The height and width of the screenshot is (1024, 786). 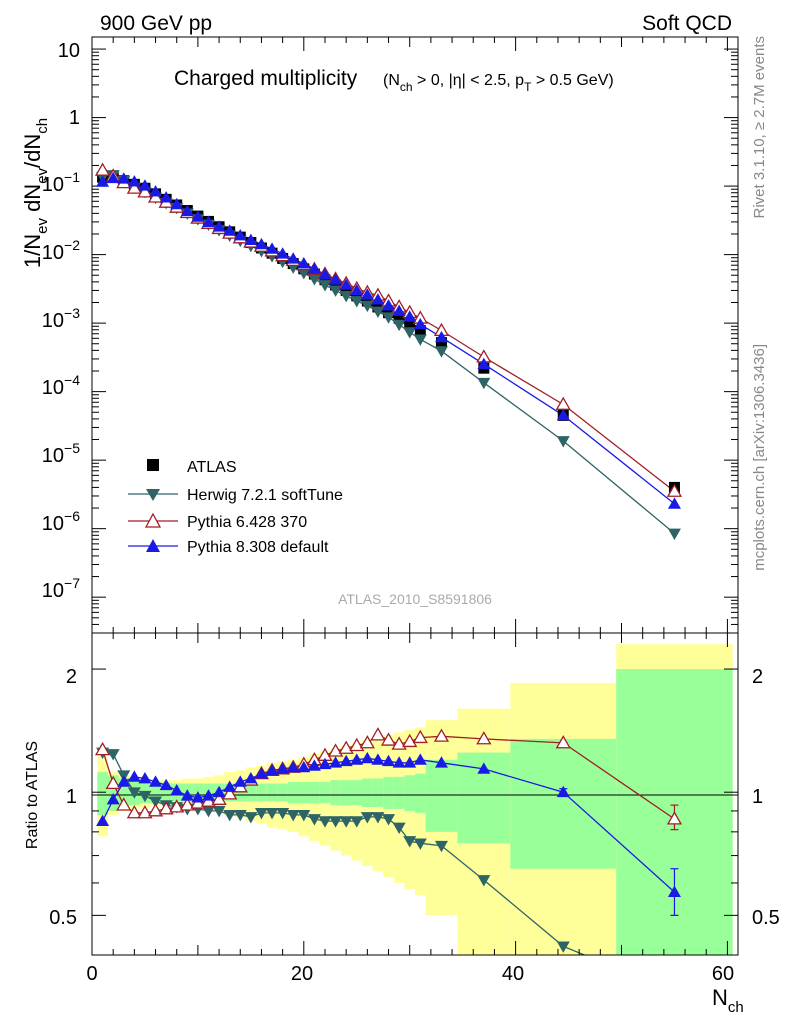 I want to click on xtick-label-20: 20, so click(x=302, y=974).